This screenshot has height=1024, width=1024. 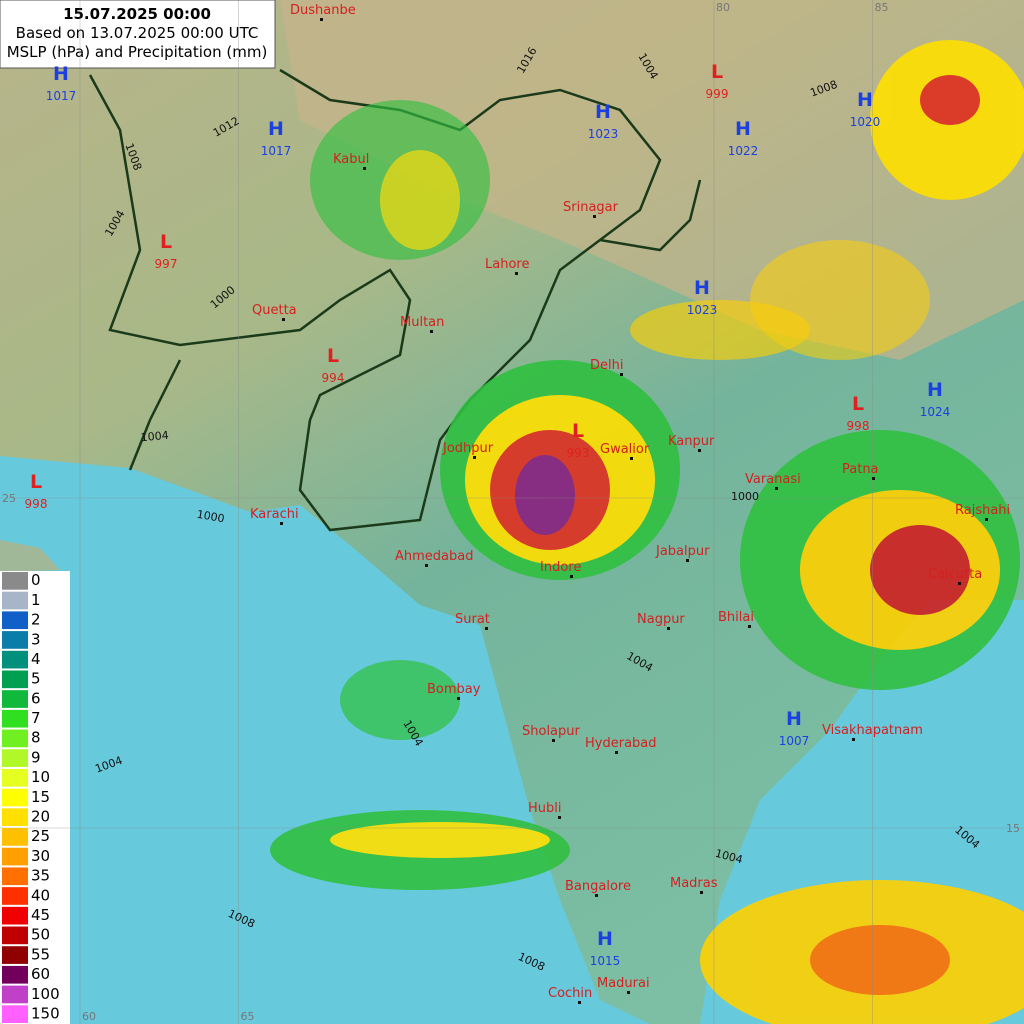 What do you see at coordinates (40, 954) in the screenshot?
I see `legend-label: 55` at bounding box center [40, 954].